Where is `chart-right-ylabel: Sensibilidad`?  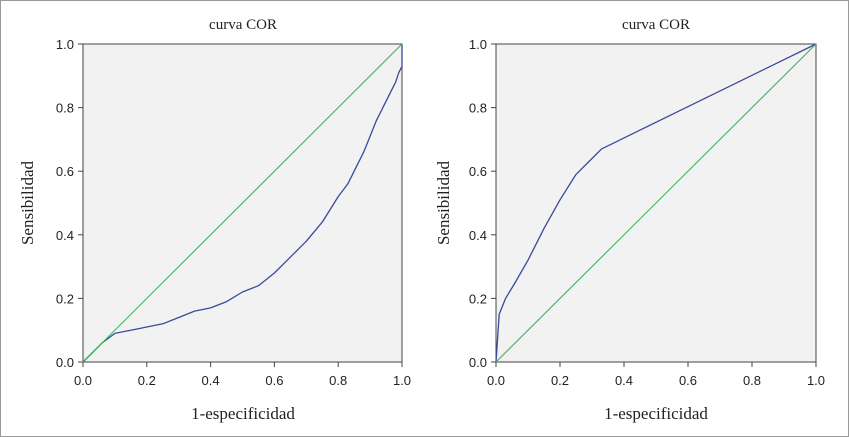
chart-right-ylabel: Sensibilidad is located at coordinates (443, 202).